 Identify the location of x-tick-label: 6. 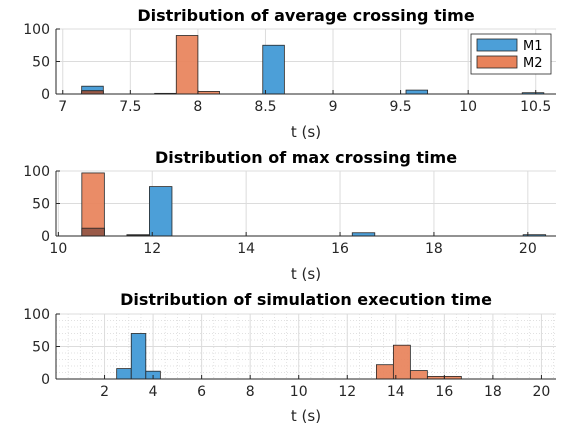
(201, 392).